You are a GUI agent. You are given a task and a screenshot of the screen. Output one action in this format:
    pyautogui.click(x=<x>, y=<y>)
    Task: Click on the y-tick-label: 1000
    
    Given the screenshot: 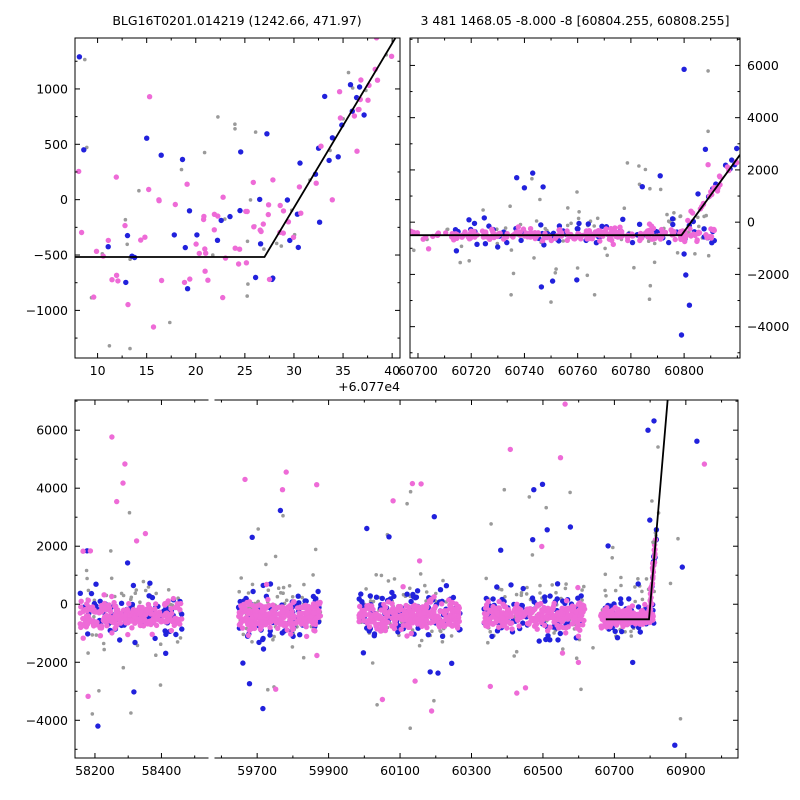 What is the action you would take?
    pyautogui.click(x=52, y=88)
    